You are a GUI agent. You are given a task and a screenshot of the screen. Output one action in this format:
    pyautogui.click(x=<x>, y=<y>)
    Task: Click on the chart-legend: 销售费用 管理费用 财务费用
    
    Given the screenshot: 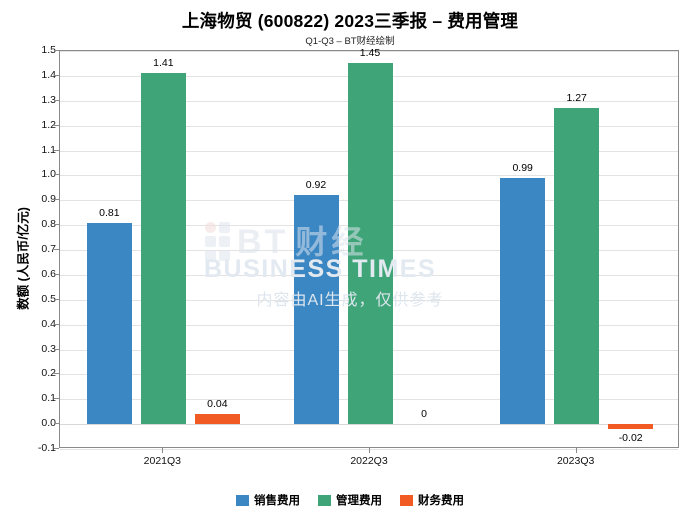 What is the action you would take?
    pyautogui.click(x=350, y=500)
    